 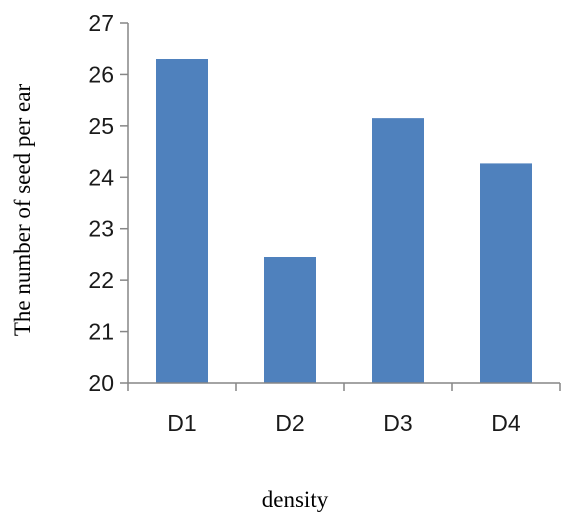 What do you see at coordinates (397, 423) in the screenshot?
I see `x-tick-label-d3: D3` at bounding box center [397, 423].